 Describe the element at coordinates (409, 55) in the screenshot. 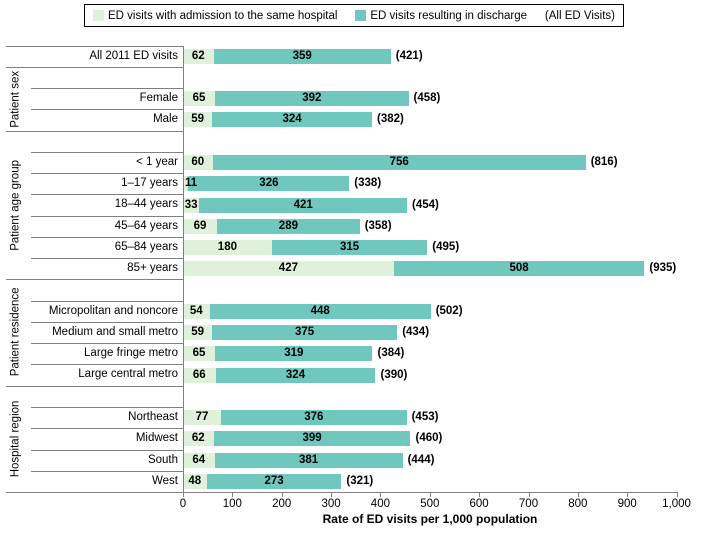

I see `bar-total: (421)` at that location.